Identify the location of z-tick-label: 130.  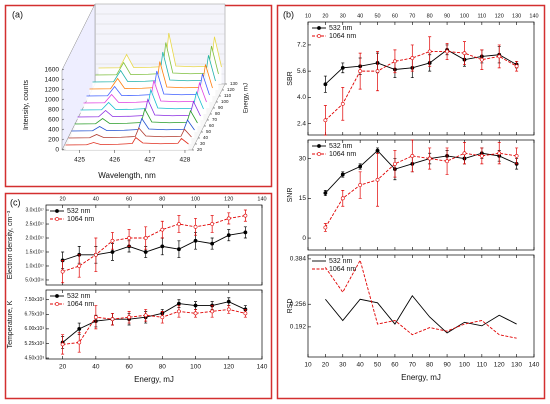
(234, 83).